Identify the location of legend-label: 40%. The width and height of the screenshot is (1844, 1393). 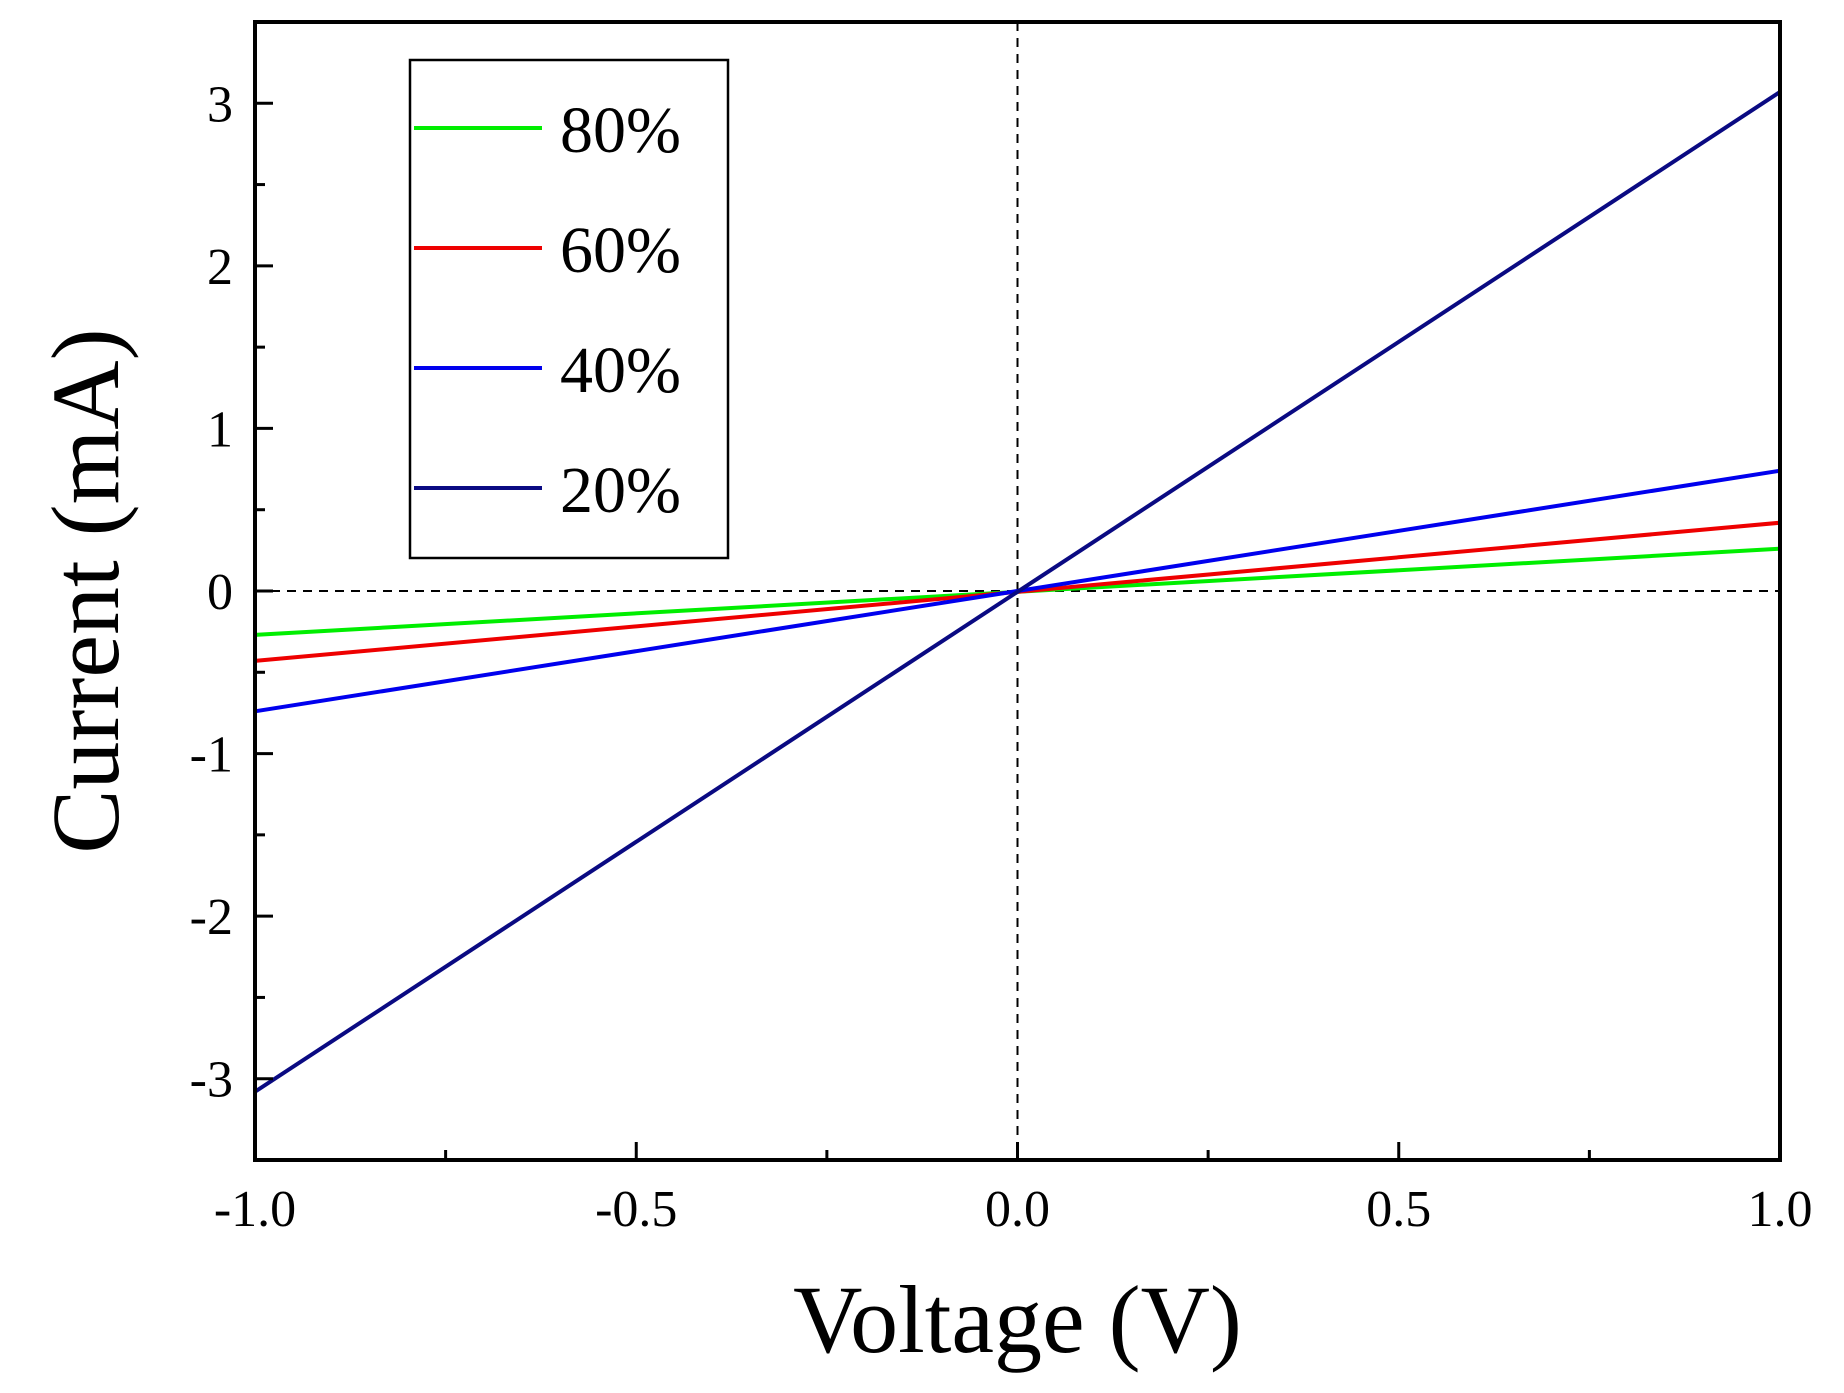
(620, 370).